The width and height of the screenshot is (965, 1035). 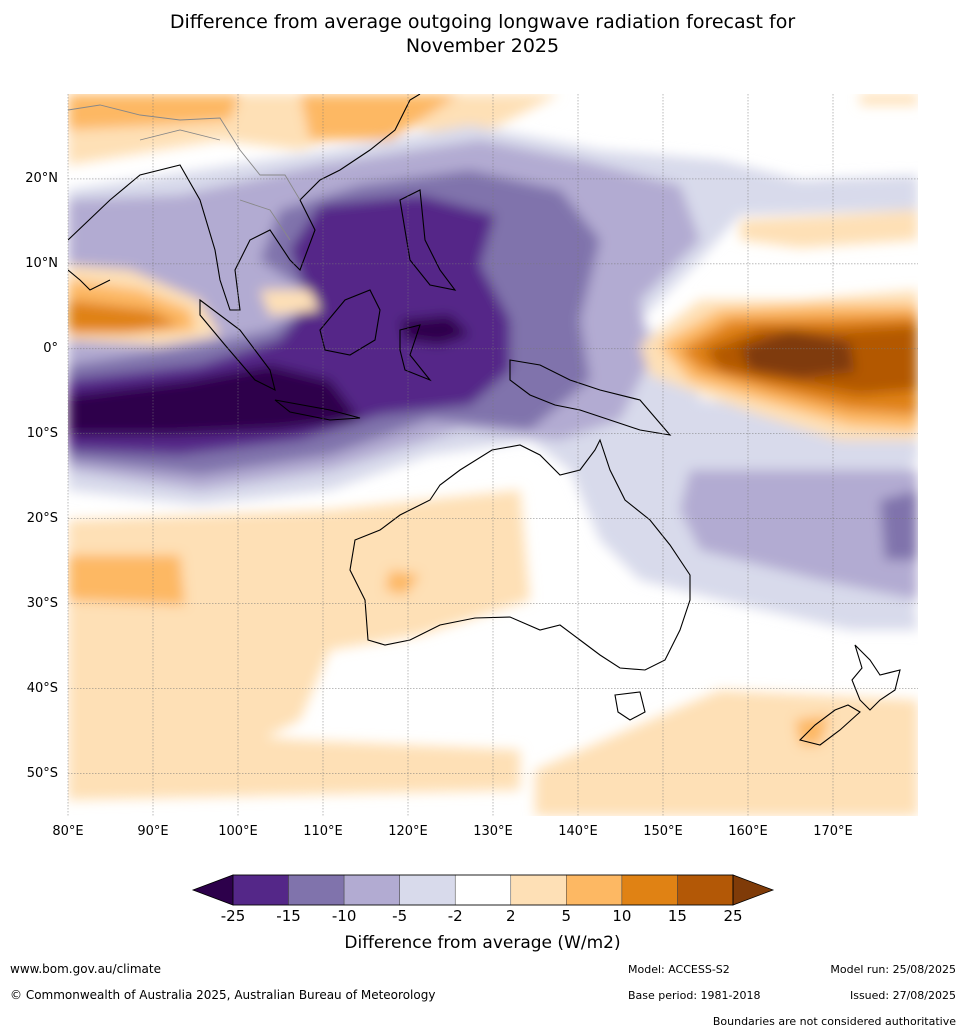 I want to click on colorbar-tick-label: 5, so click(x=566, y=916).